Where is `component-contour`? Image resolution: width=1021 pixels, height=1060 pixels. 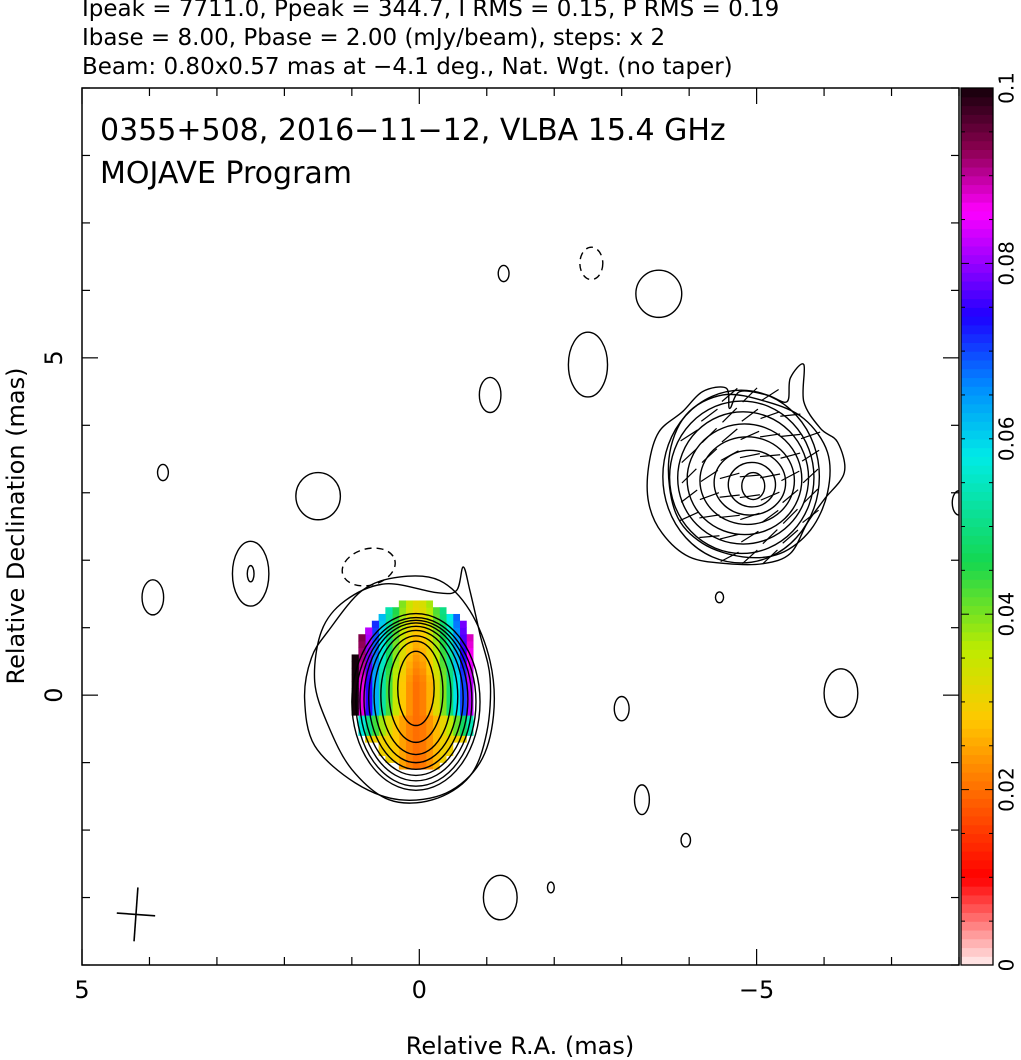
component-contour is located at coordinates (741, 477).